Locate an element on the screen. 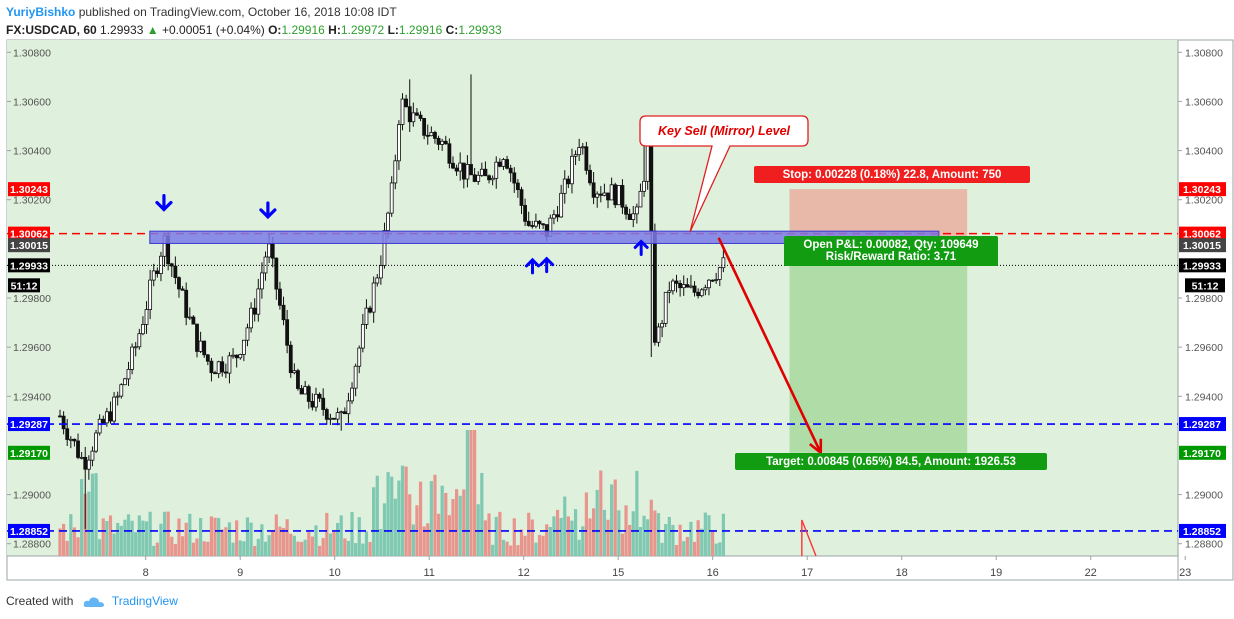  price-tag-left-text: 1.29287 is located at coordinates (29, 425).